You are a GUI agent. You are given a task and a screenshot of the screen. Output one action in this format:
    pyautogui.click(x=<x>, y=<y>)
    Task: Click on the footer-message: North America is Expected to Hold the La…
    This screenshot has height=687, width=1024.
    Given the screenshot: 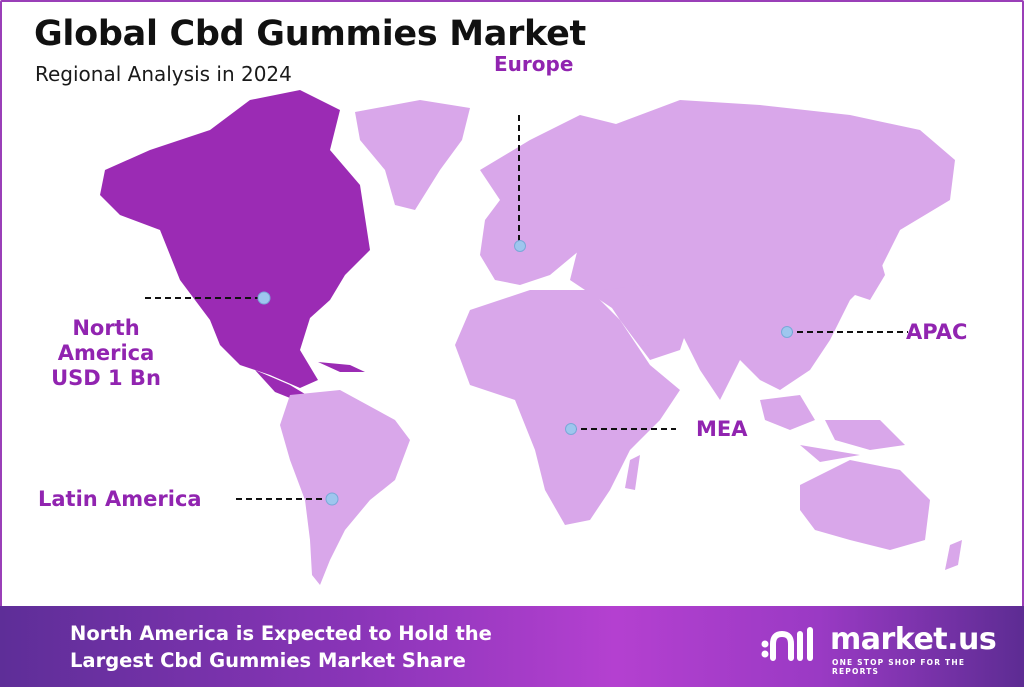 What is the action you would take?
    pyautogui.click(x=281, y=647)
    